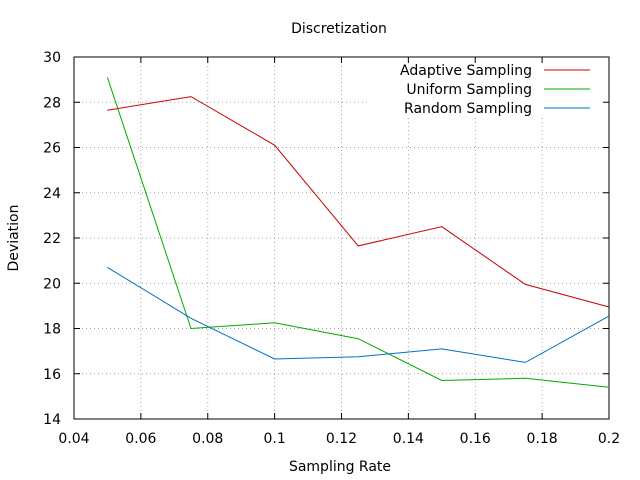 The height and width of the screenshot is (480, 640). What do you see at coordinates (52, 103) in the screenshot?
I see `y-tick-label: 28` at bounding box center [52, 103].